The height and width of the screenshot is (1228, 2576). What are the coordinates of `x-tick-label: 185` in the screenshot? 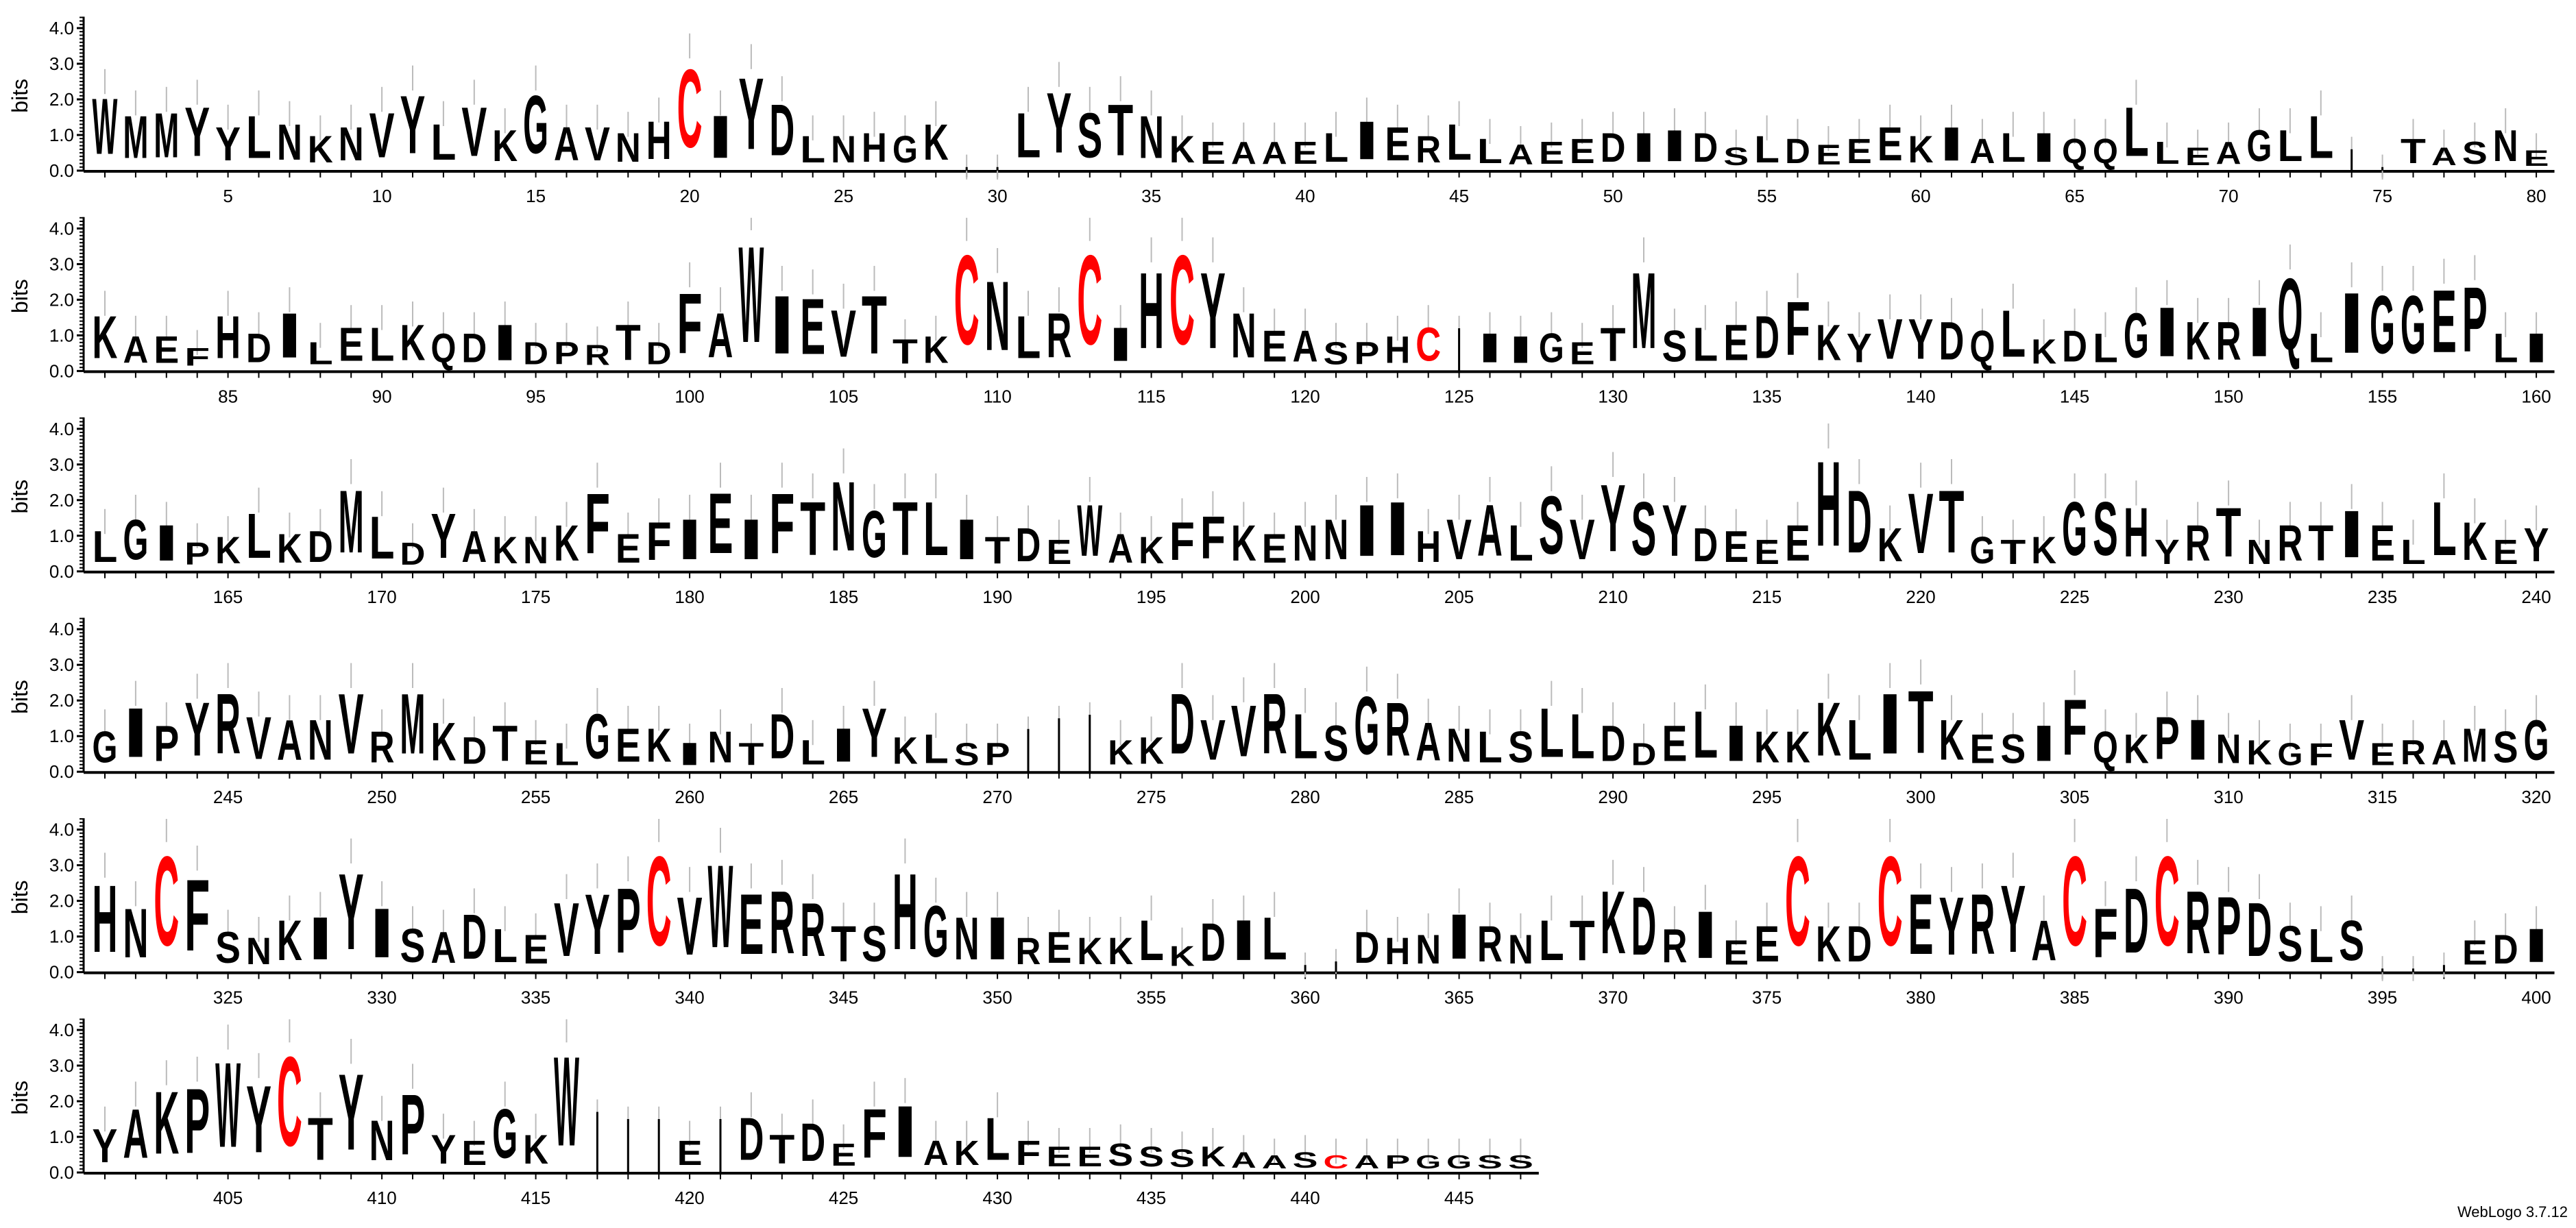 It's located at (843, 597).